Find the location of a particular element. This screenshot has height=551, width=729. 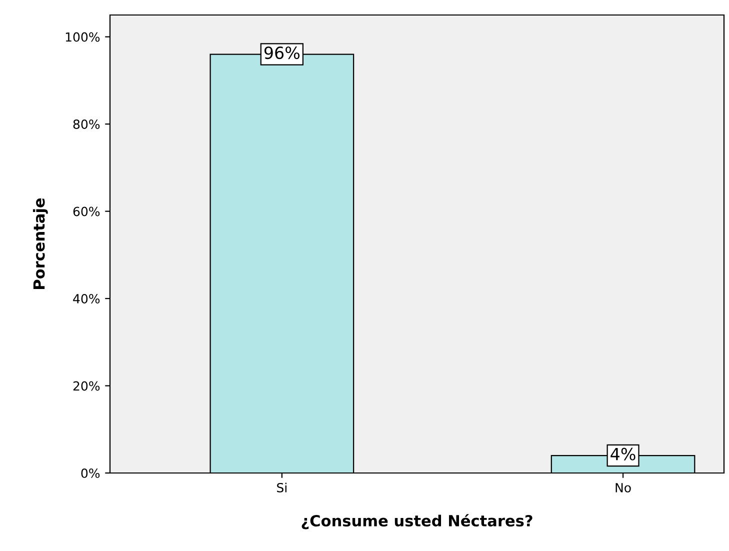

y-tick-label: 20% is located at coordinates (86, 386).